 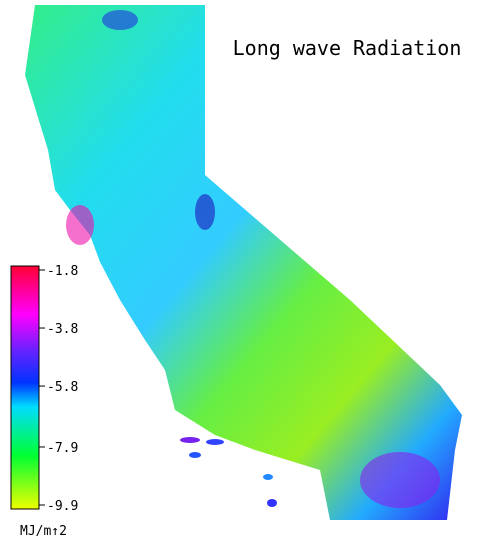 What do you see at coordinates (62, 506) in the screenshot?
I see `colorbar-tick-label: -9.9` at bounding box center [62, 506].